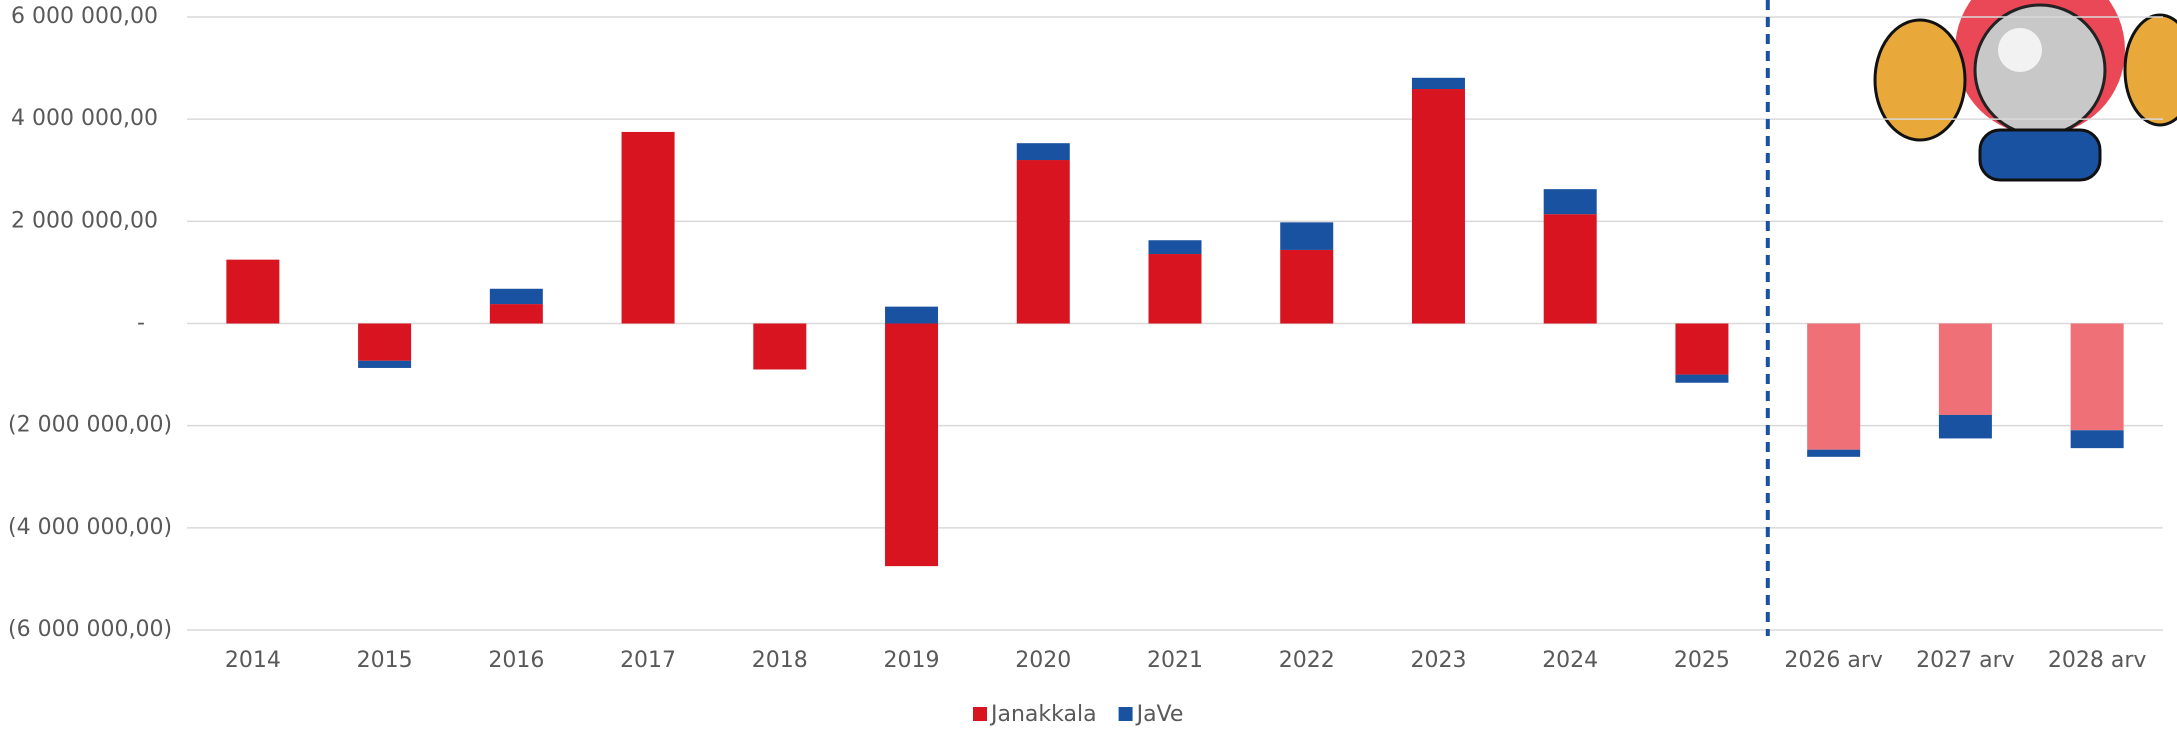  I want to click on x-tick-label: 2021, so click(1175, 660).